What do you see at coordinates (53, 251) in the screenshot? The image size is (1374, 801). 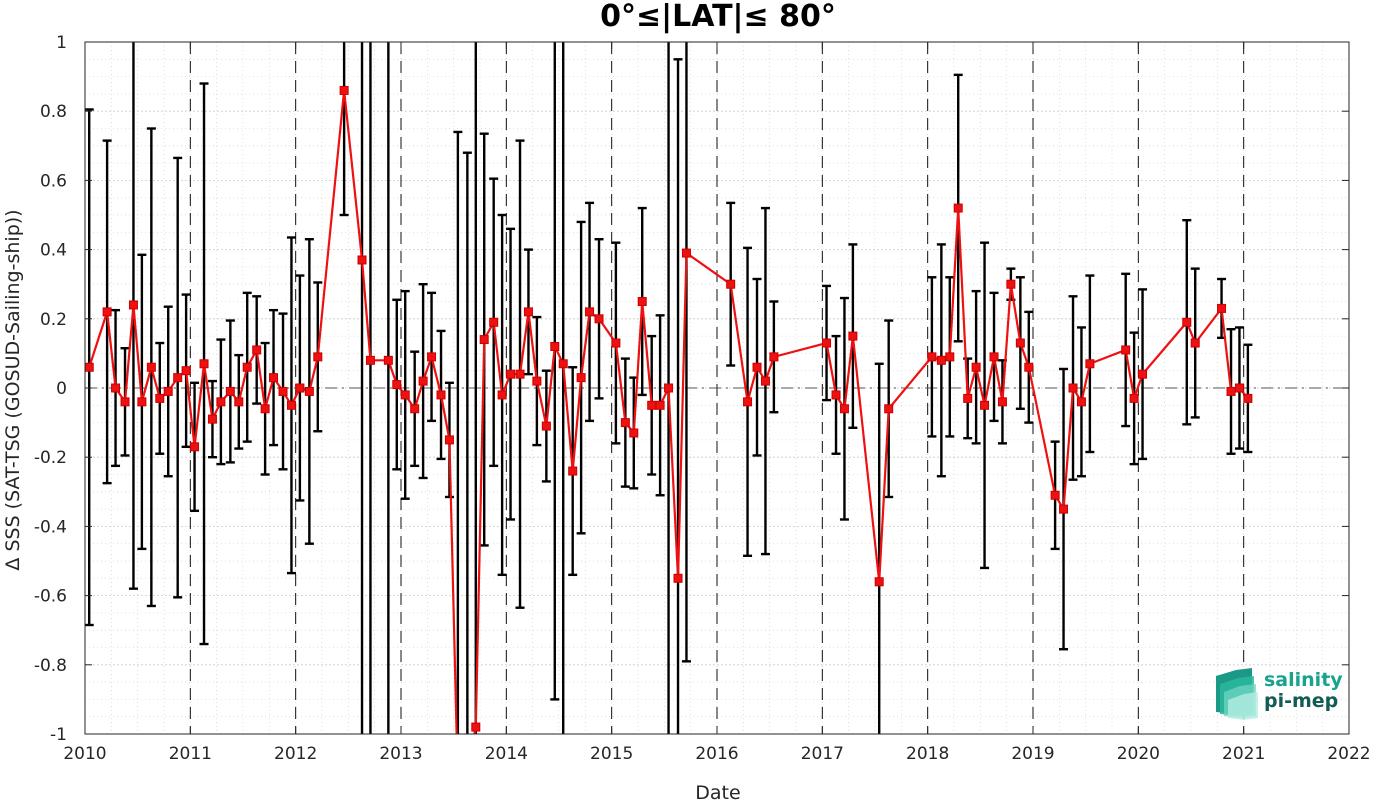 I see `y-tick-label: 0.4` at bounding box center [53, 251].